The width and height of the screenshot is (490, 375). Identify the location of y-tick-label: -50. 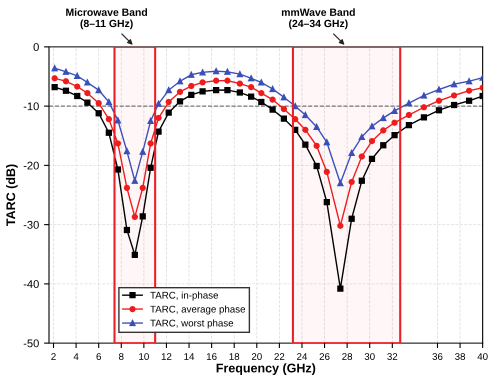
(31, 343).